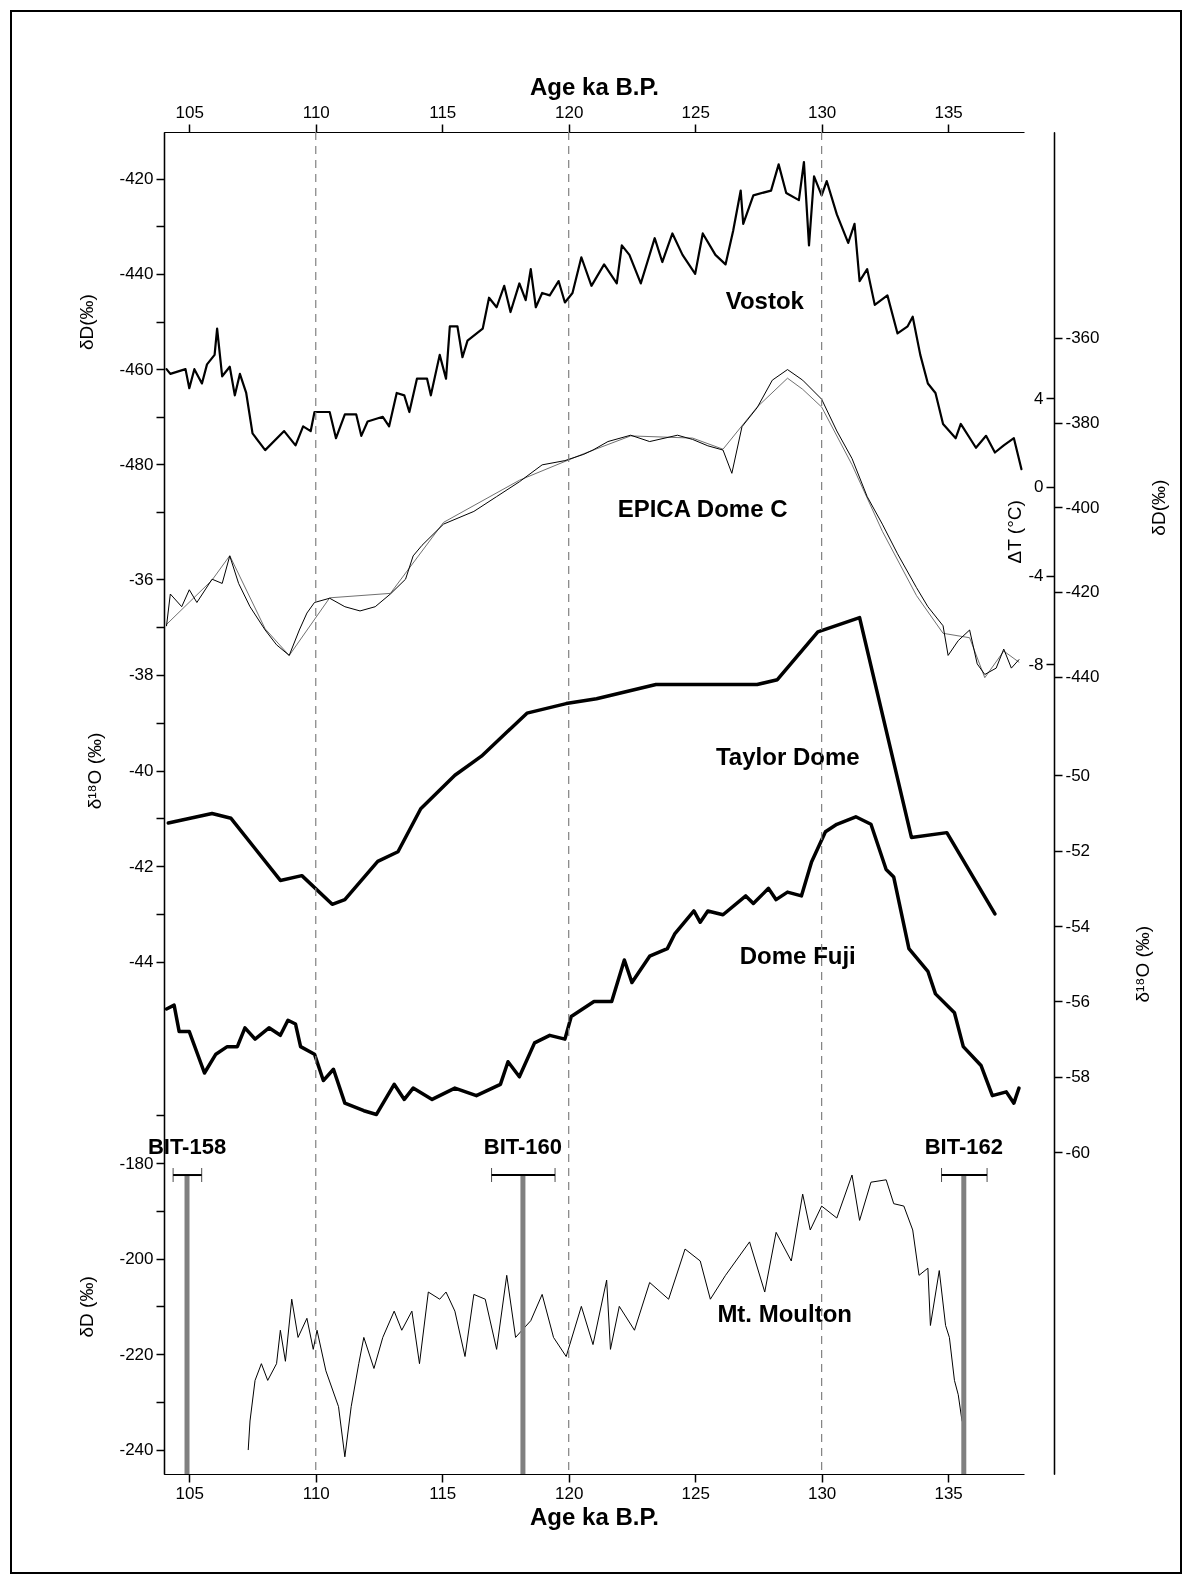  I want to click on y2-tick-label: -380, so click(1082, 423).